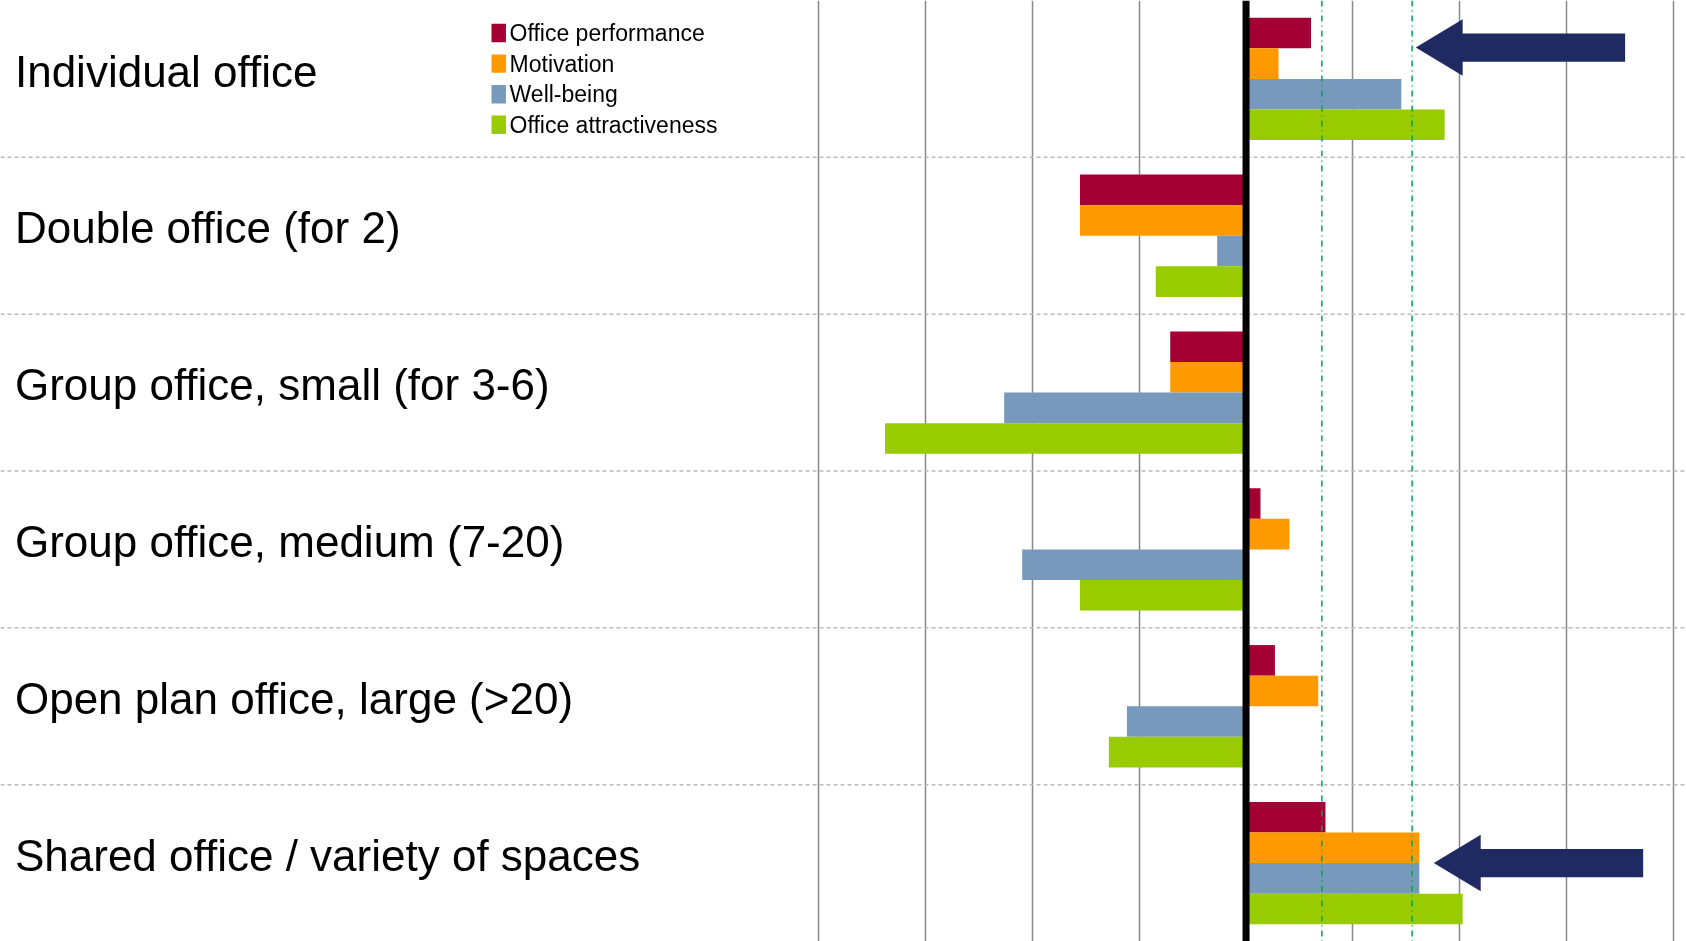 This screenshot has width=1686, height=941. Describe the element at coordinates (207, 228) in the screenshot. I see `y-tick-label: Double office (for 2)` at that location.